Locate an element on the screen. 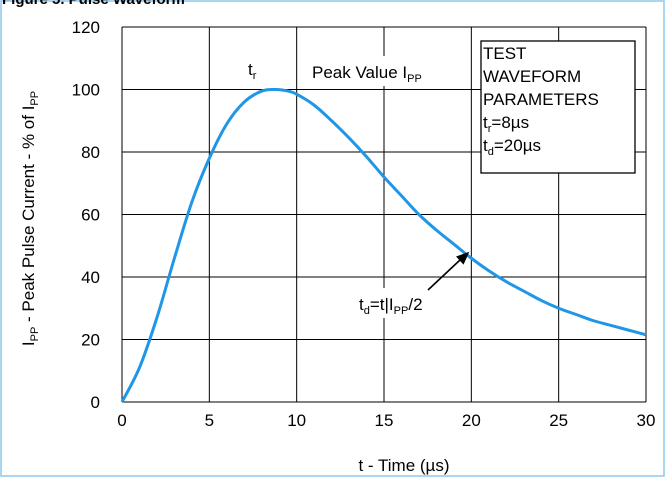 The width and height of the screenshot is (666, 483). parameters-box-line: tr=8µs is located at coordinates (506, 124).